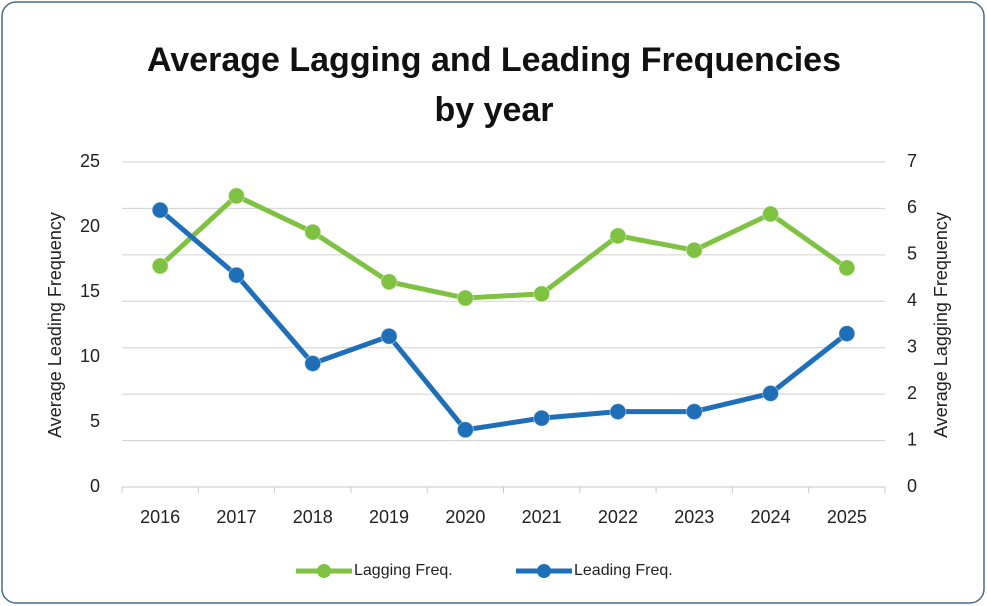  What do you see at coordinates (503, 247) in the screenshot?
I see `line-series` at bounding box center [503, 247].